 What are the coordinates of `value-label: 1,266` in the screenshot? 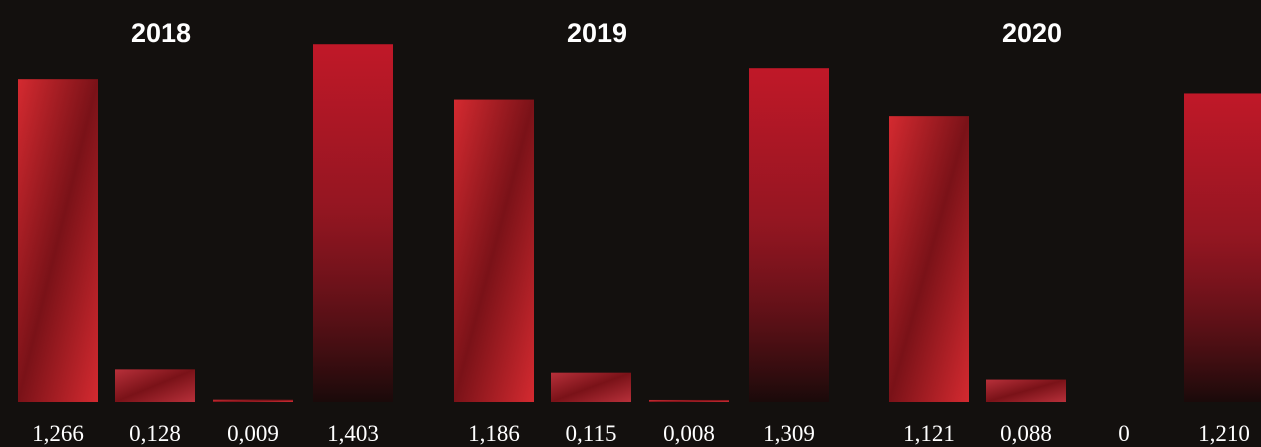 It's located at (58, 433).